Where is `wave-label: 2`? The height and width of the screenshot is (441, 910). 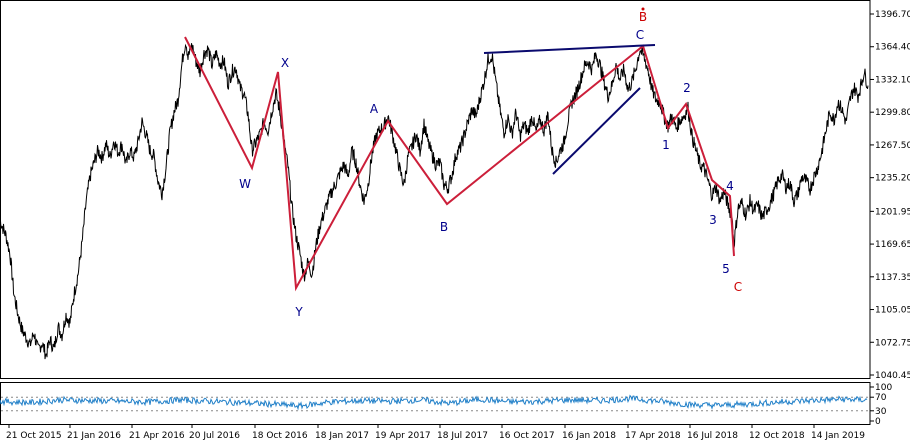
wave-label: 2 is located at coordinates (687, 88).